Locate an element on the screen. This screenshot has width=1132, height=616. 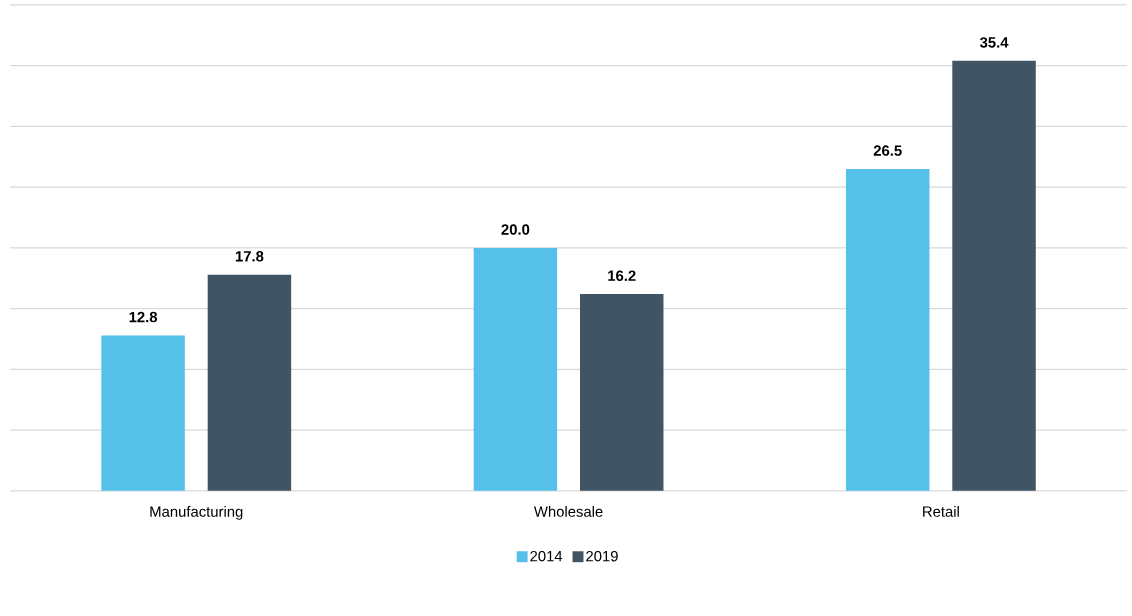
legend-label: 2019 is located at coordinates (602, 556).